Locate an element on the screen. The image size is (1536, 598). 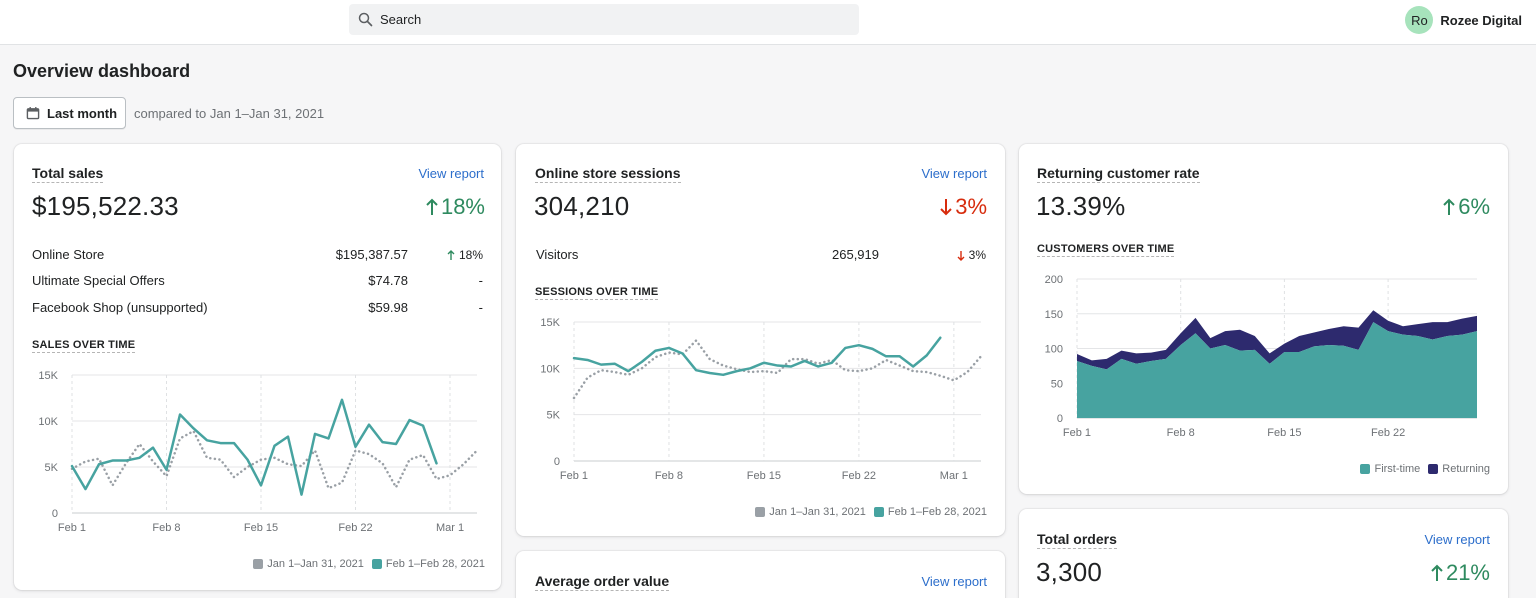
y-tick-label: 150 is located at coordinates (1054, 315).